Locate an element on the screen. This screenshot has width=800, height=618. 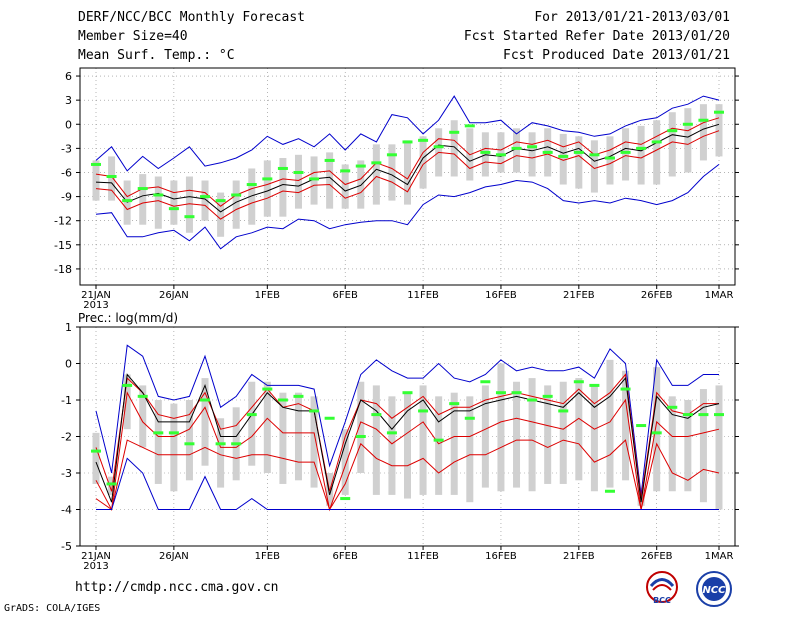
y-tick-label: -4 is located at coordinates (66, 510).